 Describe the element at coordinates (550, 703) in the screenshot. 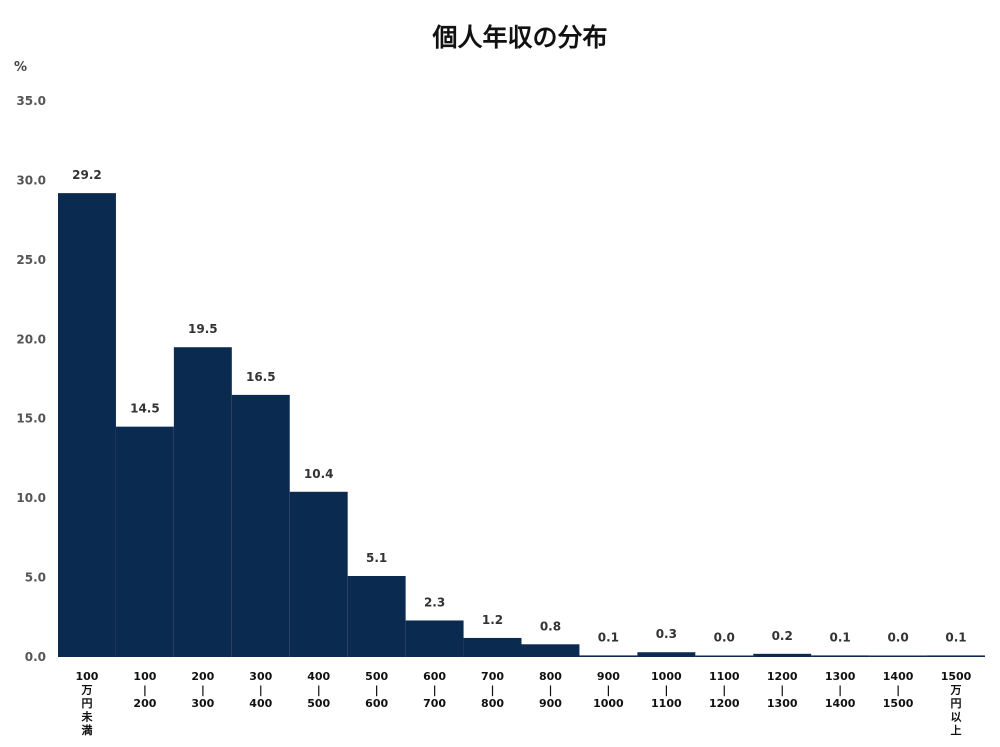

I see `x-tick-label-line: 900` at that location.